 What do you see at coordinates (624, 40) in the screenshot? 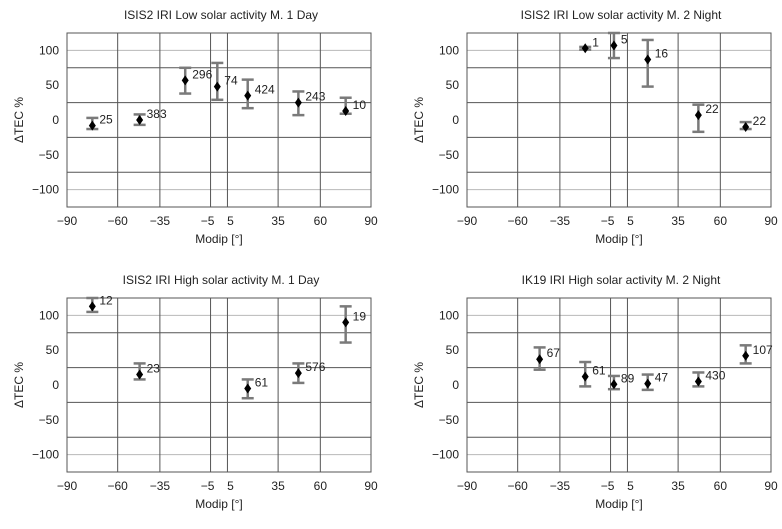
I see `sample-count-label: 5` at bounding box center [624, 40].